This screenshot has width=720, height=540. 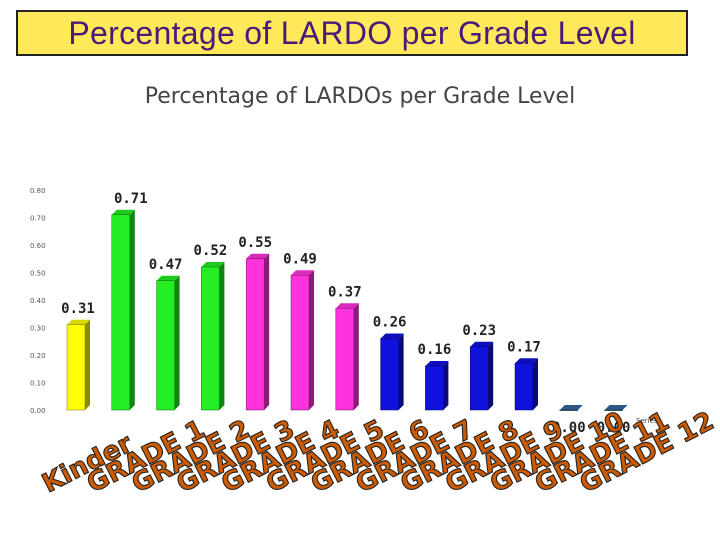 I want to click on data-label: 0.26, so click(x=390, y=323).